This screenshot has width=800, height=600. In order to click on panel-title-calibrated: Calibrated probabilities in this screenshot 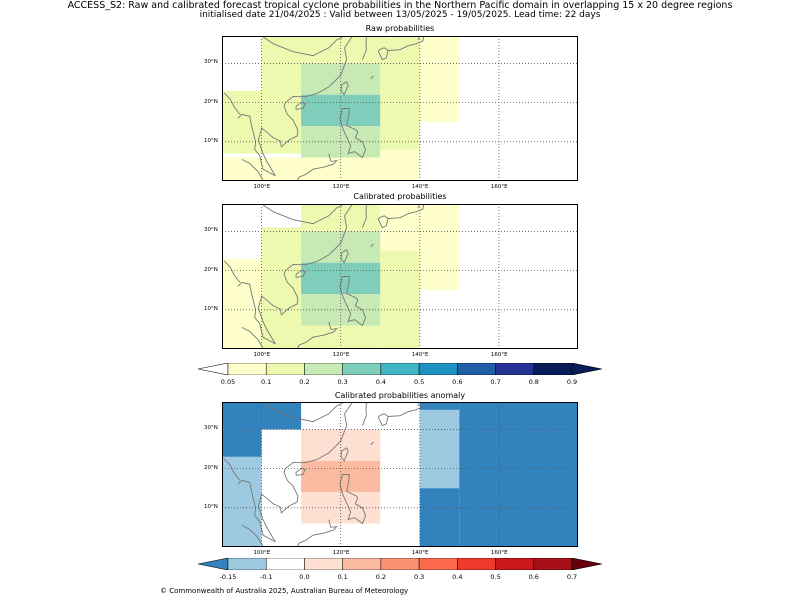, I will do `click(400, 196)`.